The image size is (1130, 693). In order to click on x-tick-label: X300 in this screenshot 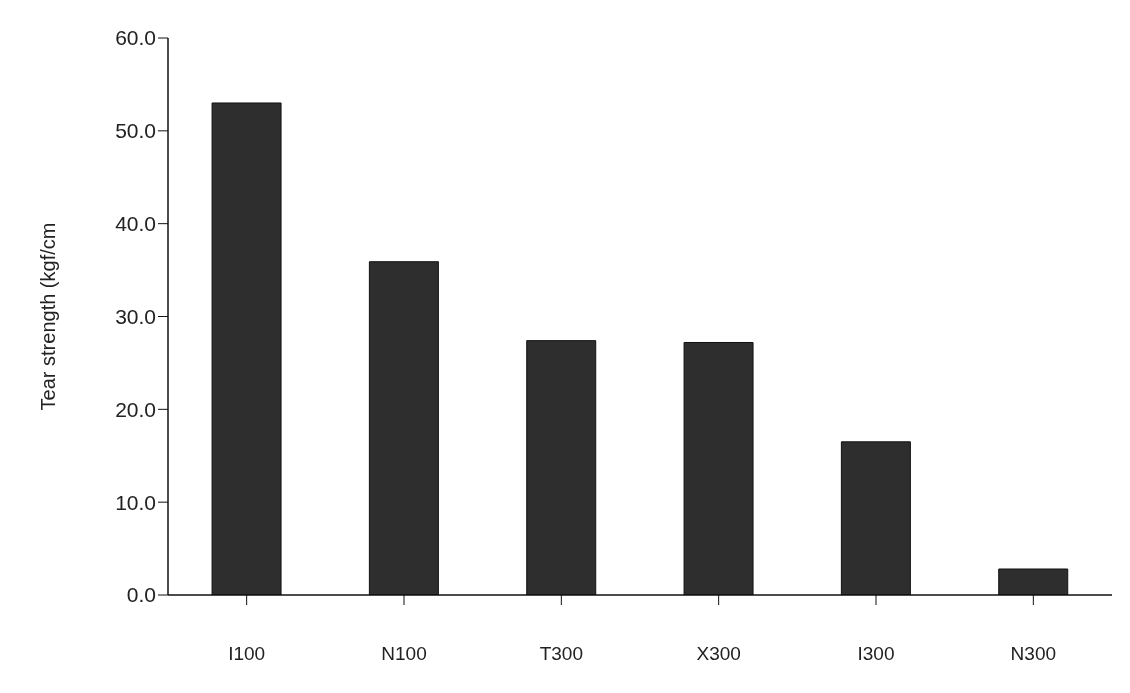, I will do `click(718, 654)`.